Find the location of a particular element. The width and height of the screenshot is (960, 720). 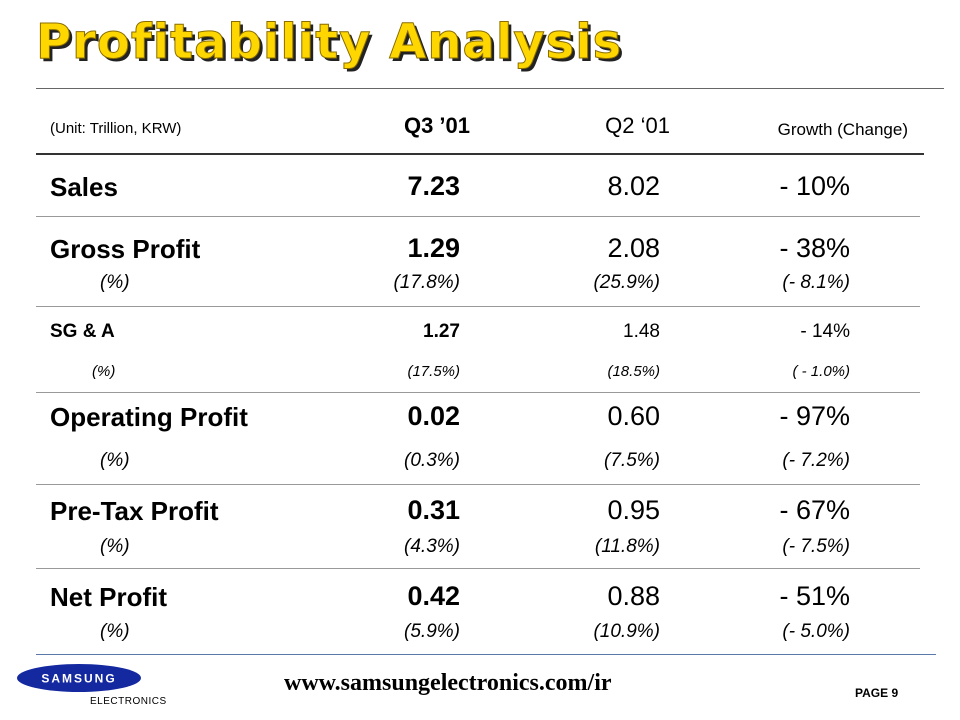

operating-profit-q2-pct: (7.5%) is located at coordinates (632, 460).